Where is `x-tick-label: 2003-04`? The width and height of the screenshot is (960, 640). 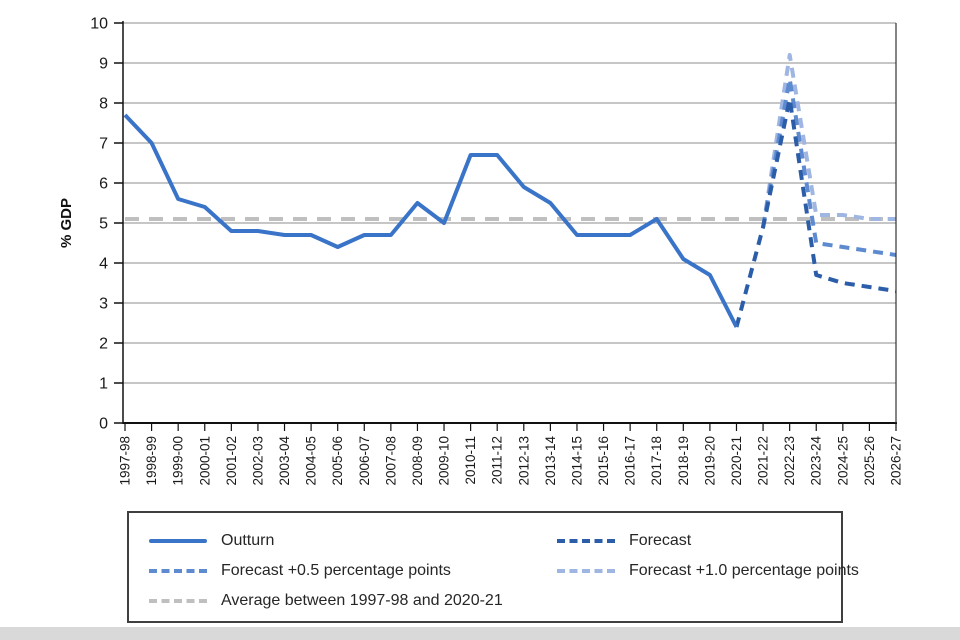
x-tick-label: 2003-04 is located at coordinates (284, 461).